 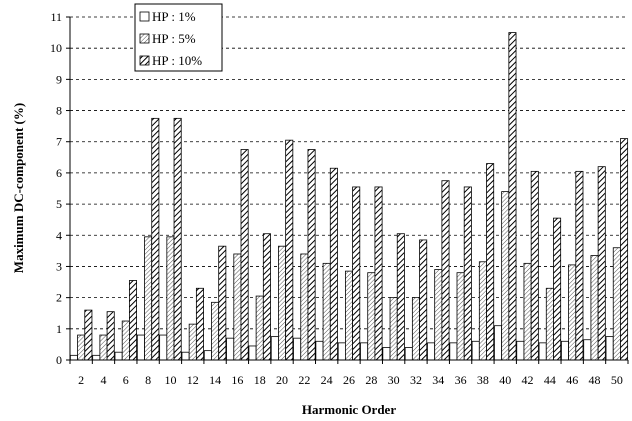 I want to click on x-tick-label: 14, so click(x=215, y=380).